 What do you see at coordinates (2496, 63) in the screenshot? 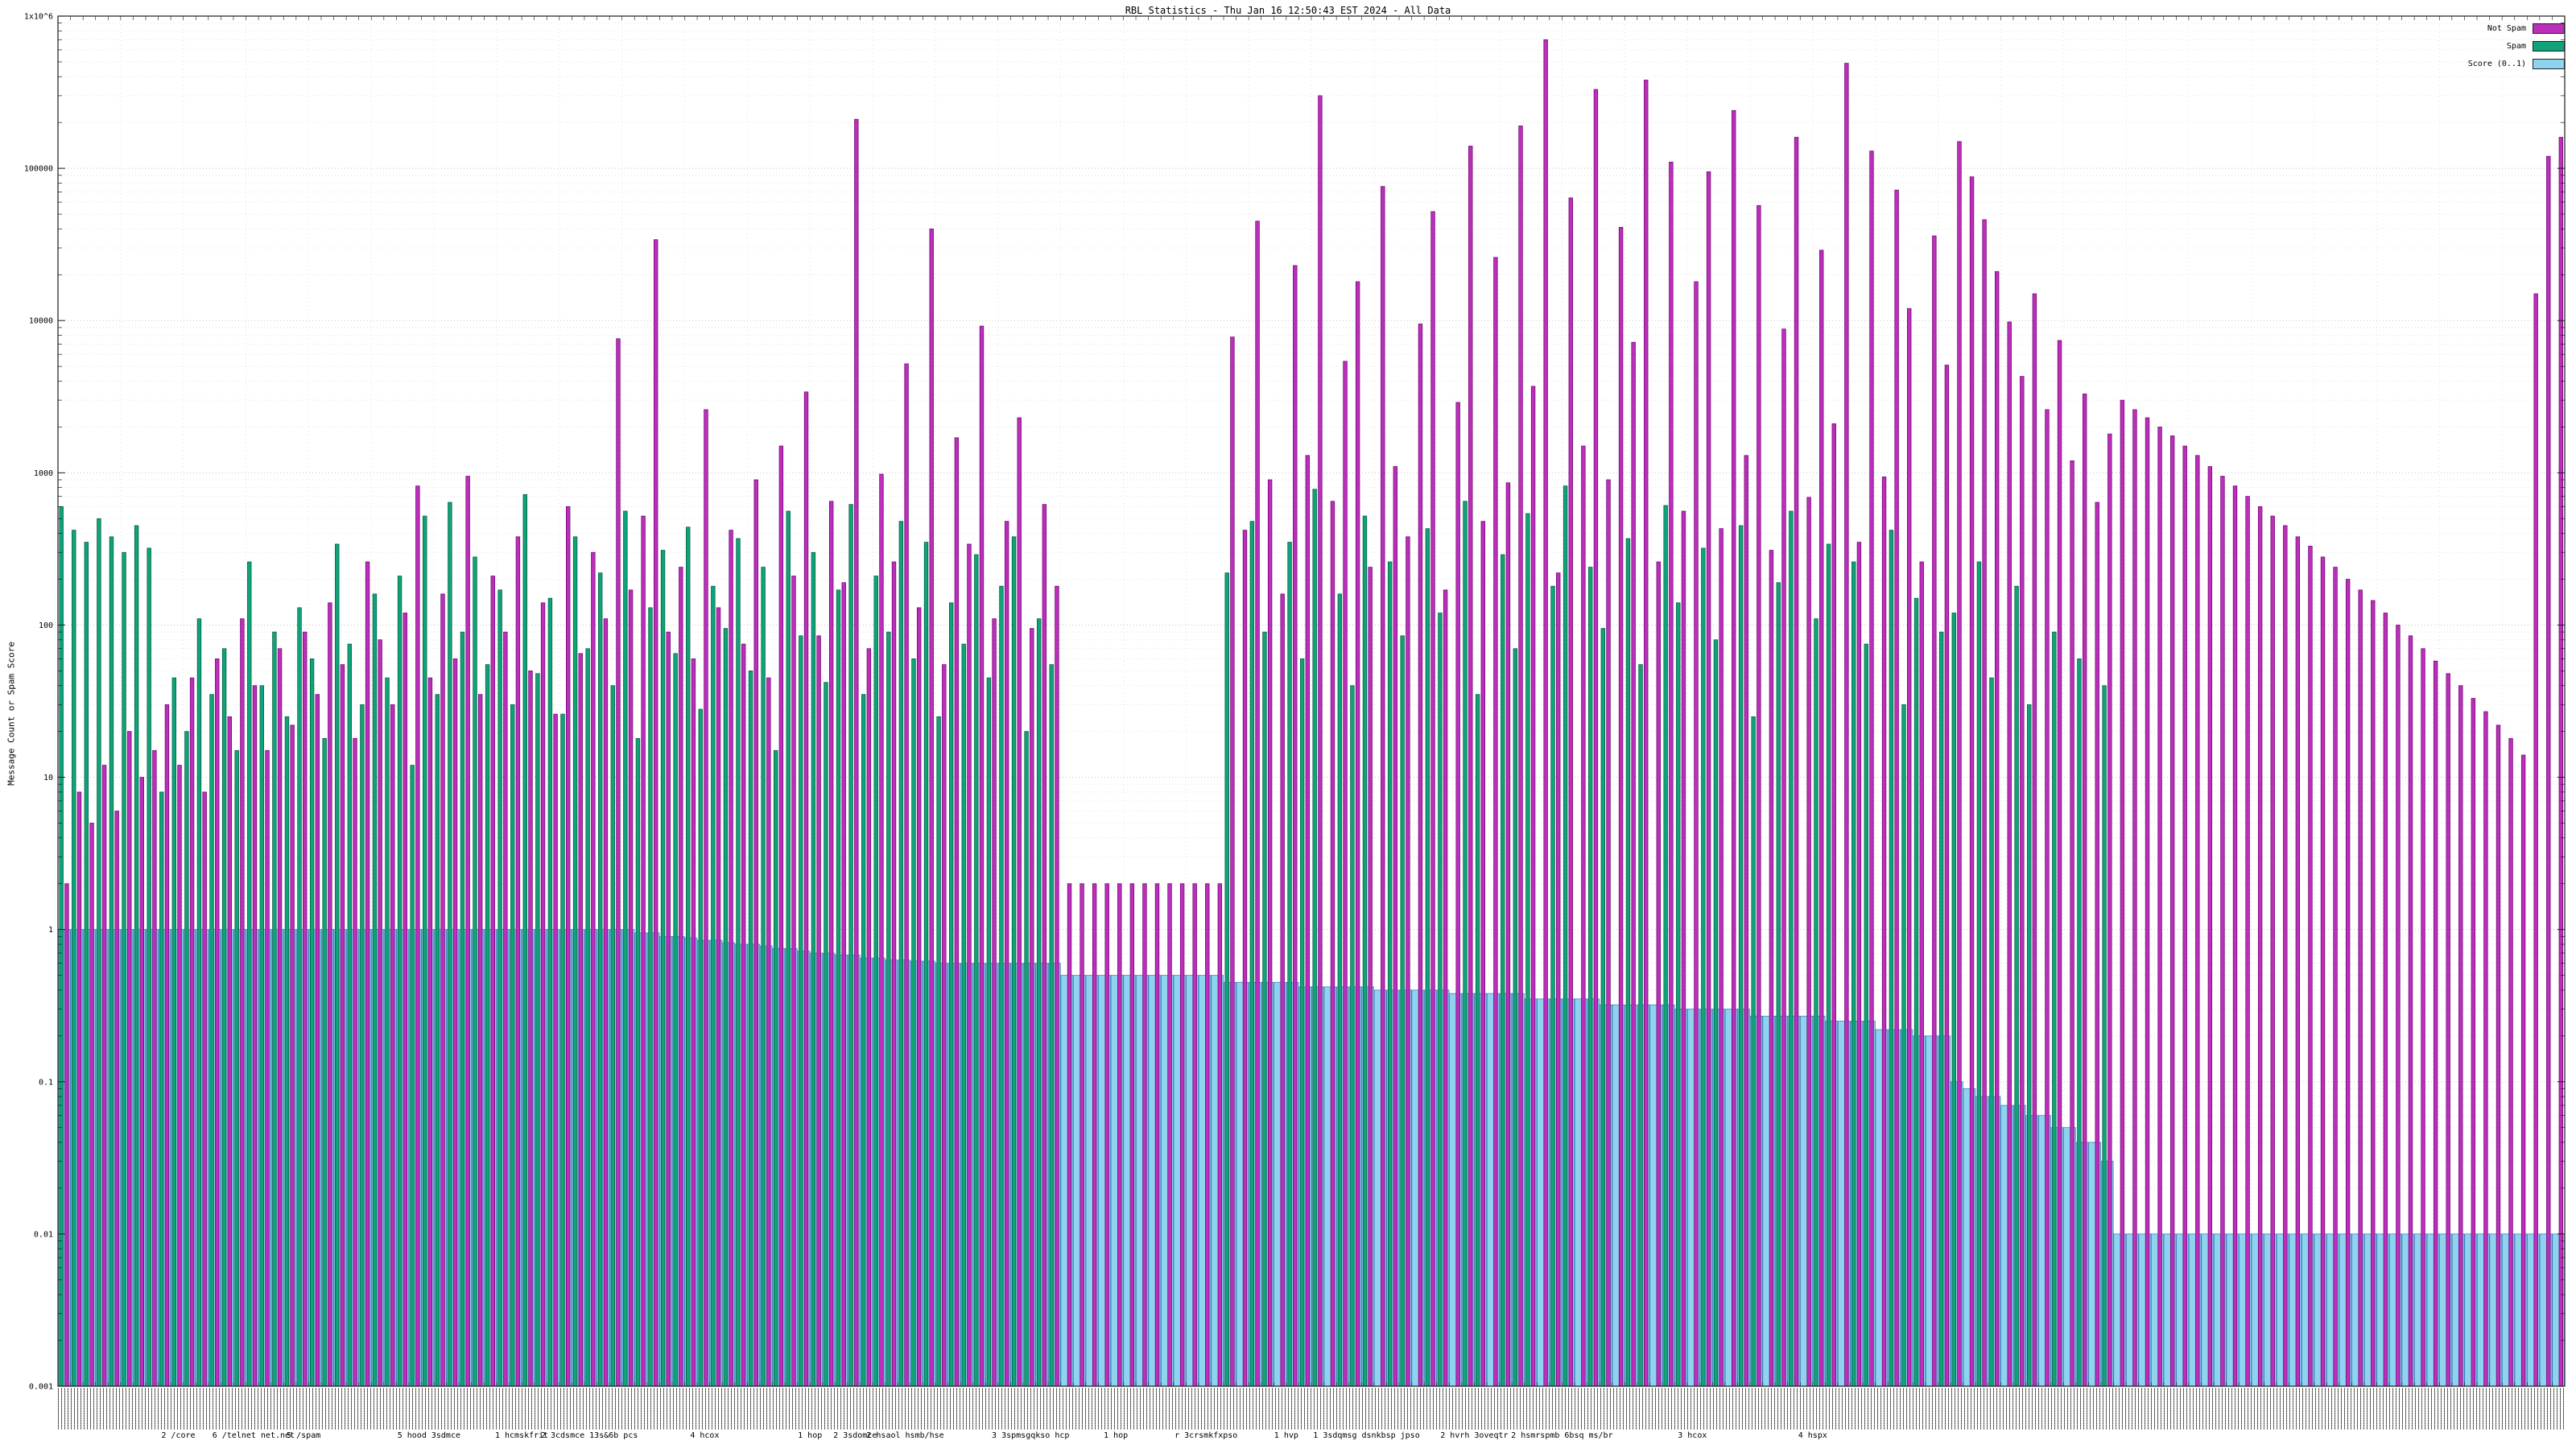
I see `legend-label: Score (0..1)` at bounding box center [2496, 63].